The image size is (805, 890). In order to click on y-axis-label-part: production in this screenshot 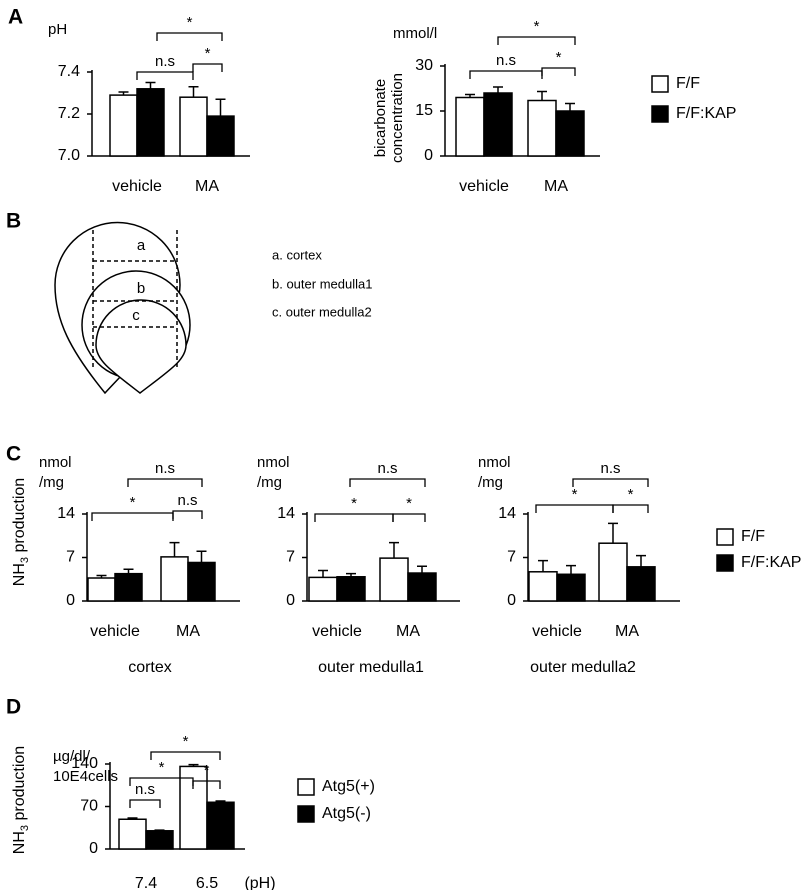, I will do `click(19, 785)`.